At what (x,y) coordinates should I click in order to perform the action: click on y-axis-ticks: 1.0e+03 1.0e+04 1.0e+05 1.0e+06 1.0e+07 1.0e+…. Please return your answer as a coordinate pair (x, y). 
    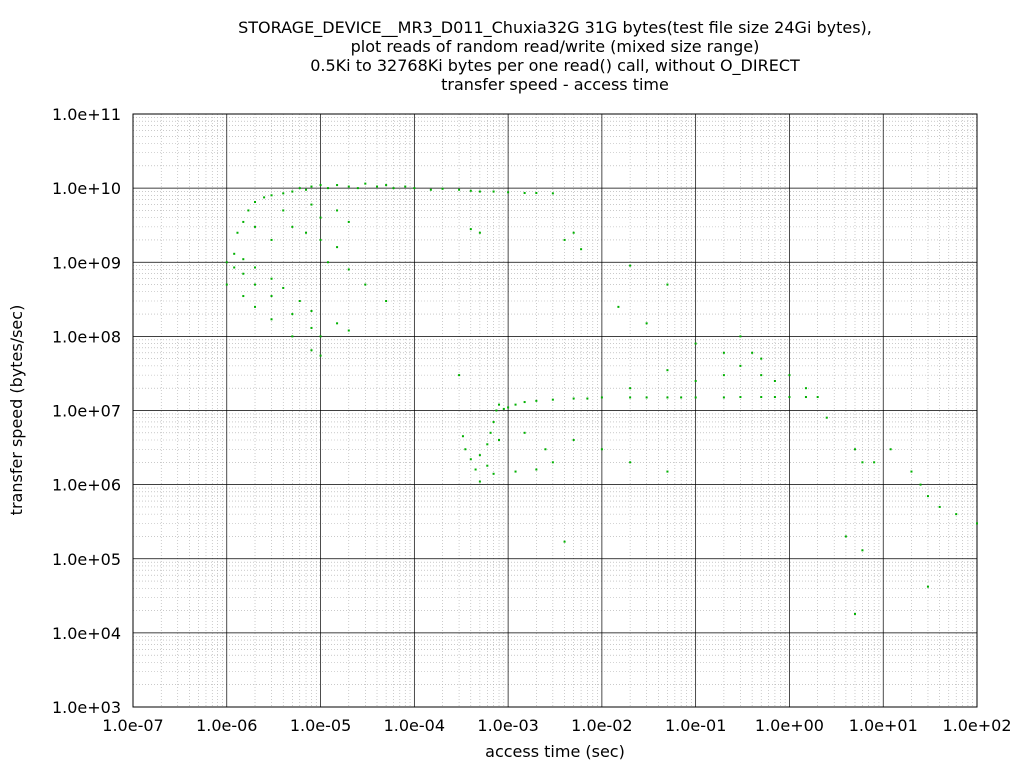
    Looking at the image, I should click on (86, 411).